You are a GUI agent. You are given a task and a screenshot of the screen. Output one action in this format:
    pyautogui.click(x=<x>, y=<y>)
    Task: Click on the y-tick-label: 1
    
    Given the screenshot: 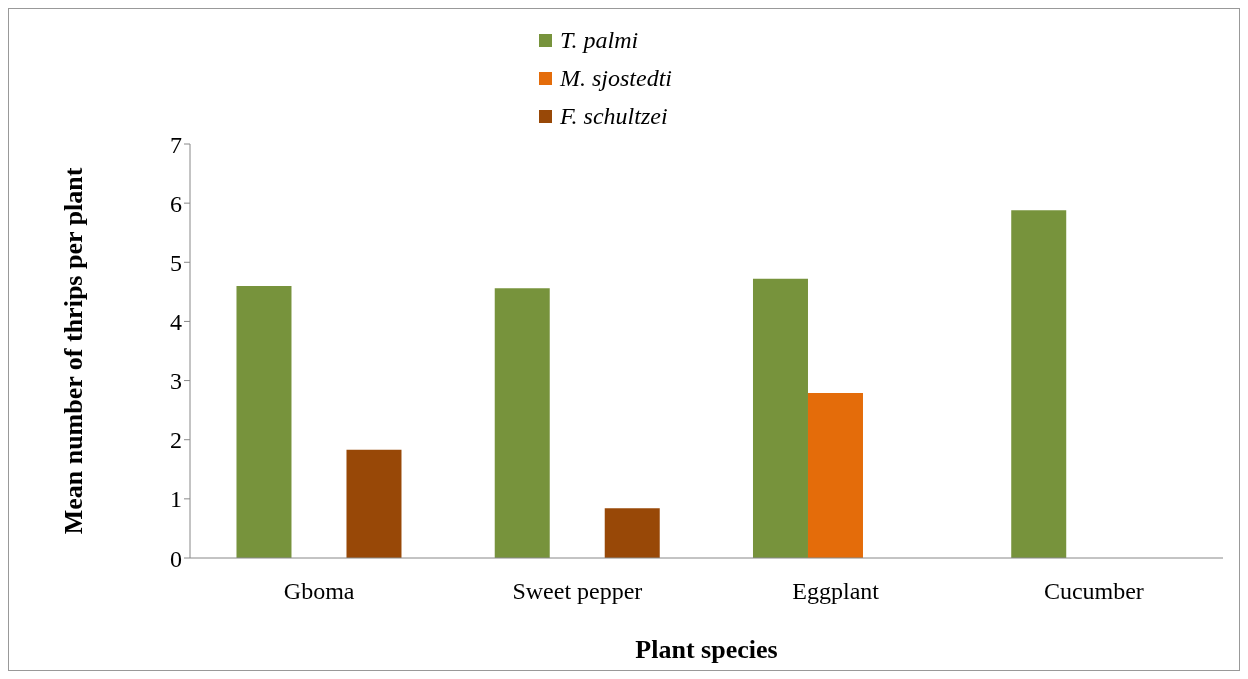 What is the action you would take?
    pyautogui.click(x=176, y=499)
    